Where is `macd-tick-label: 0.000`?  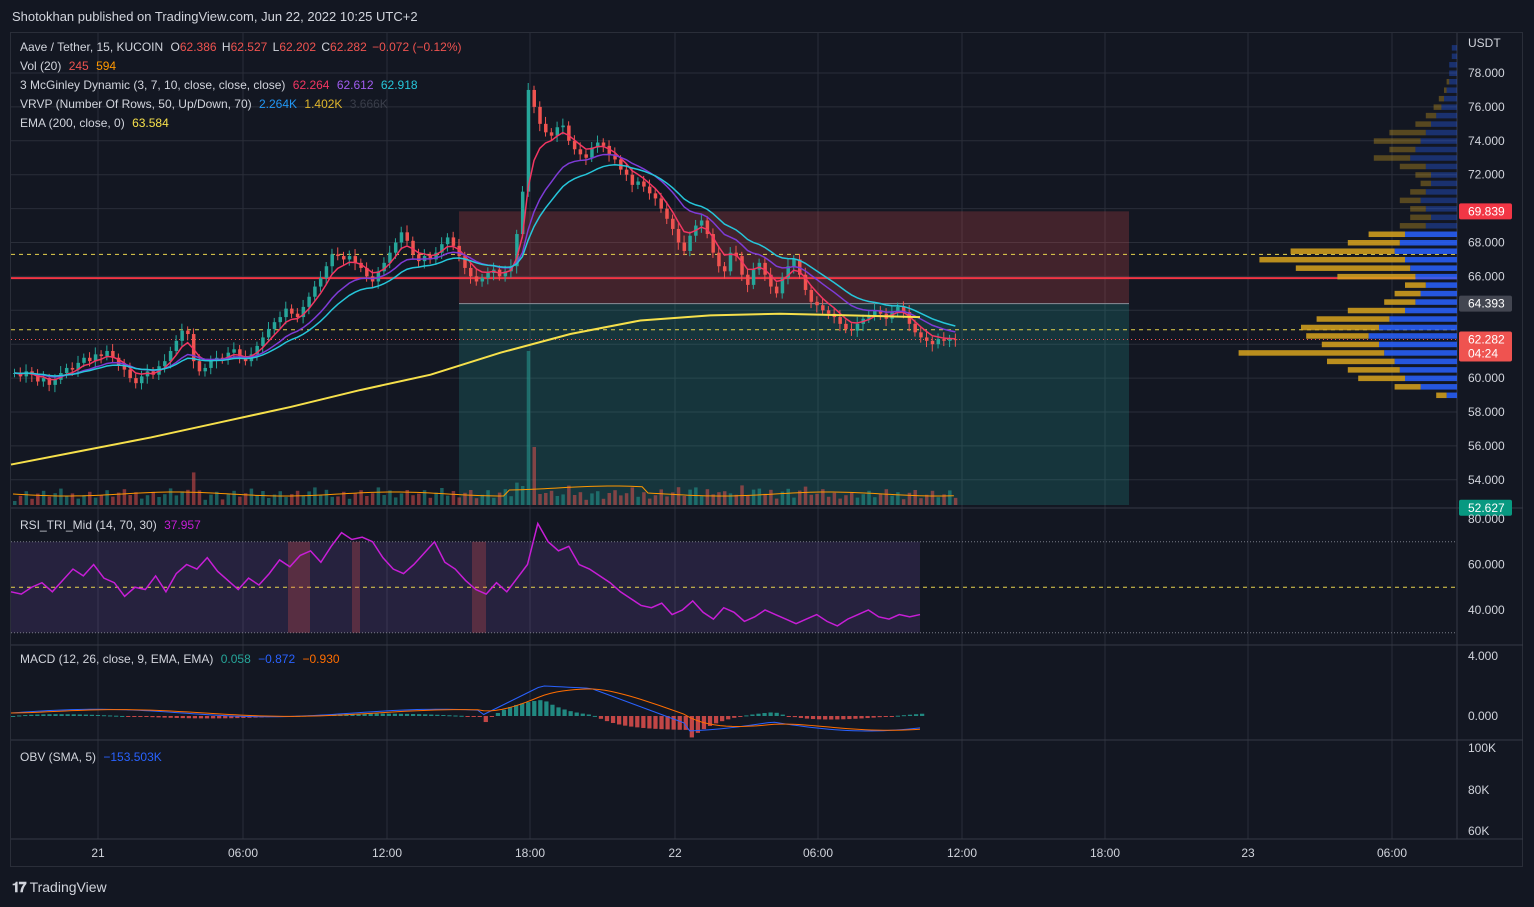 macd-tick-label: 0.000 is located at coordinates (1483, 716).